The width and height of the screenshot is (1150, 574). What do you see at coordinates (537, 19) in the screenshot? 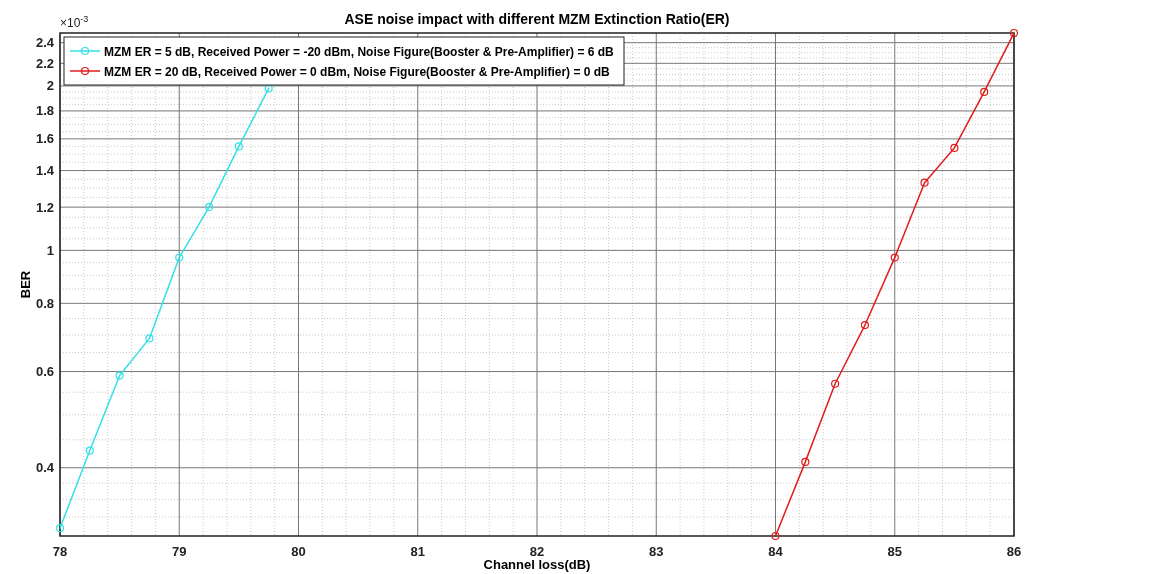
I see `chart-title: ASE noise impact with different MZM Extinction Ratio(ER)` at bounding box center [537, 19].